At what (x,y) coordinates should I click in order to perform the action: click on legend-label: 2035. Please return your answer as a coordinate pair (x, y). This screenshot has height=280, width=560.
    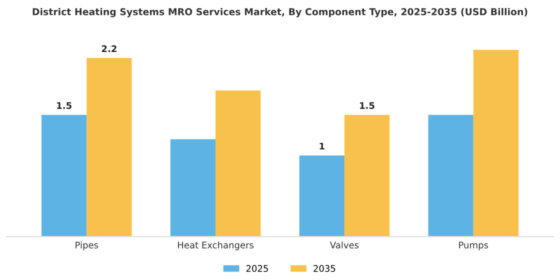
    Looking at the image, I should click on (325, 268).